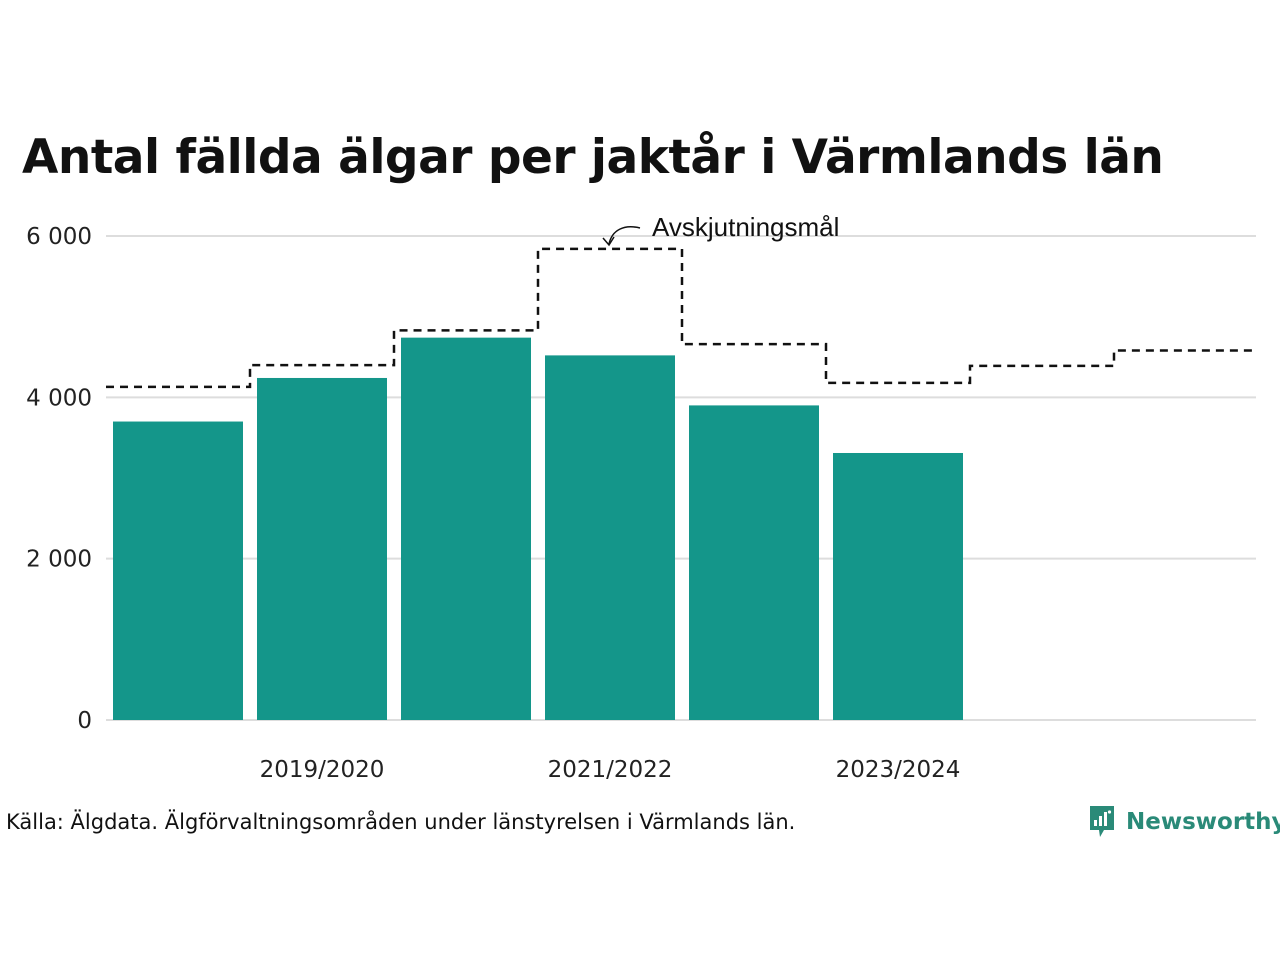  Describe the element at coordinates (59, 237) in the screenshot. I see `y-tick-label: 6 000` at that location.